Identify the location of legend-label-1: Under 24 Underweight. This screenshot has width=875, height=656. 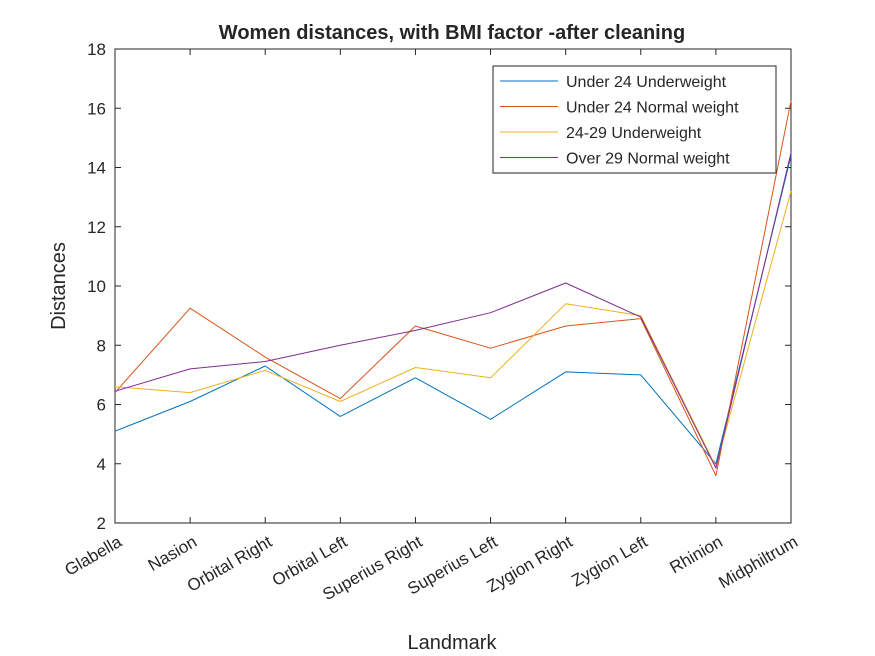
(646, 82).